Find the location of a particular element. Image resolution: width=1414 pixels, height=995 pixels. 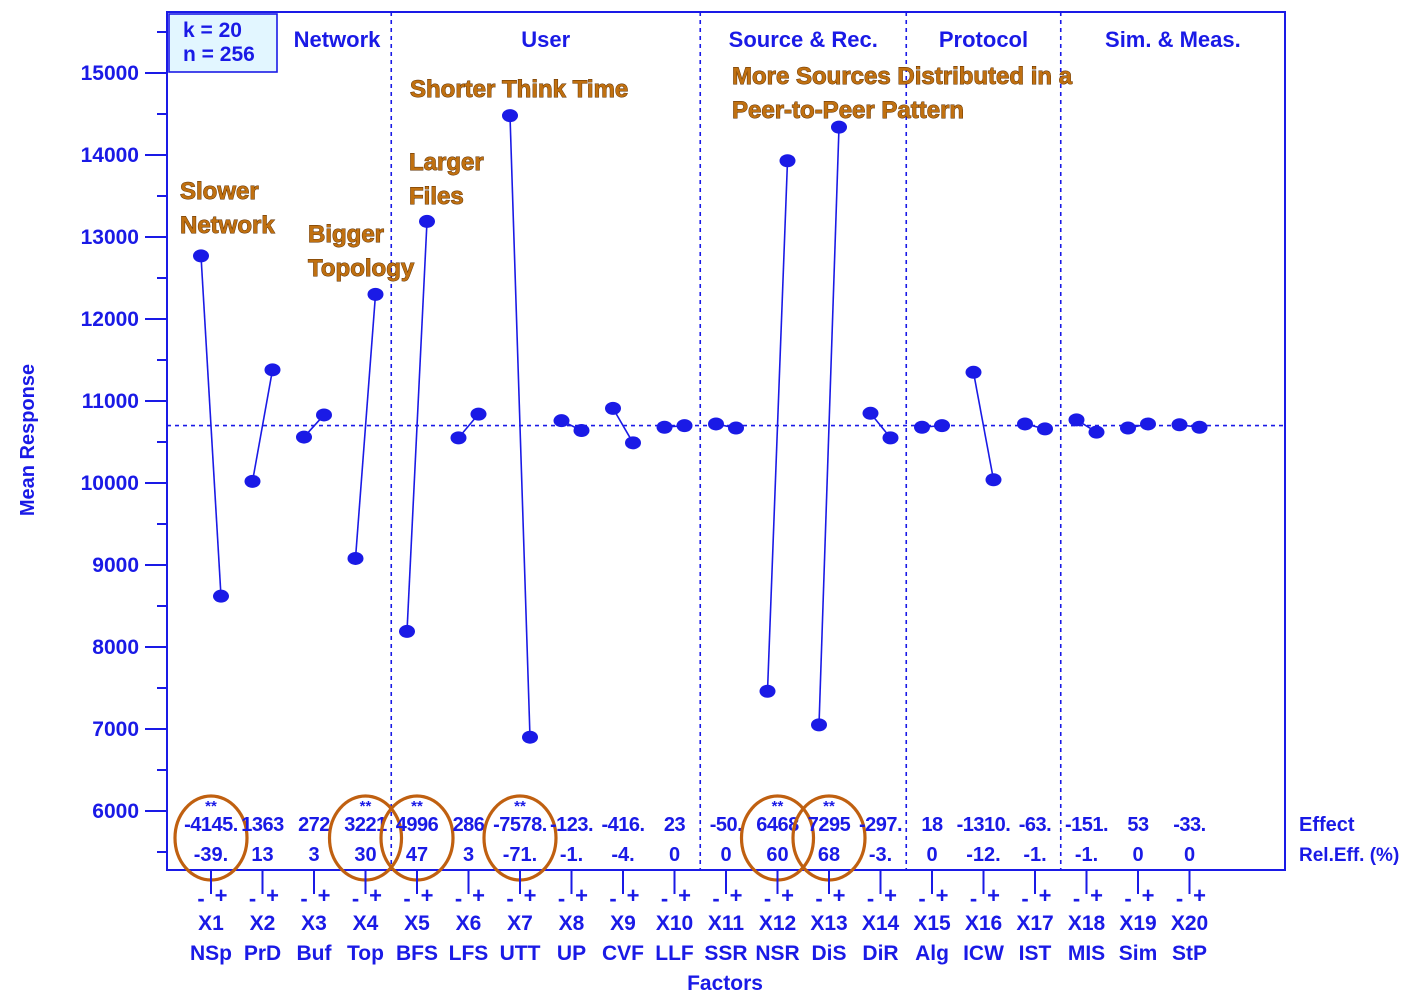

point-high-X14 is located at coordinates (890, 438).